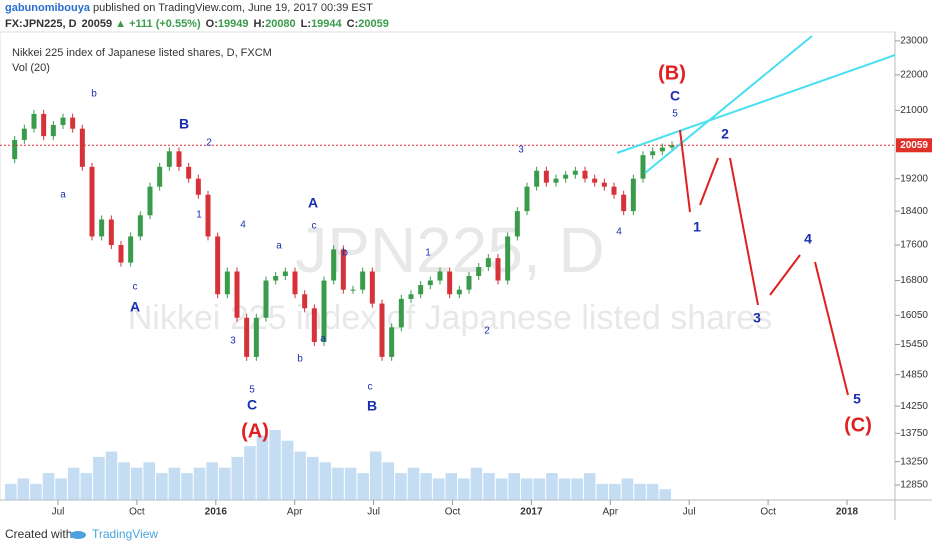  What do you see at coordinates (48, 8) in the screenshot?
I see `author: gabunomibouya` at bounding box center [48, 8].